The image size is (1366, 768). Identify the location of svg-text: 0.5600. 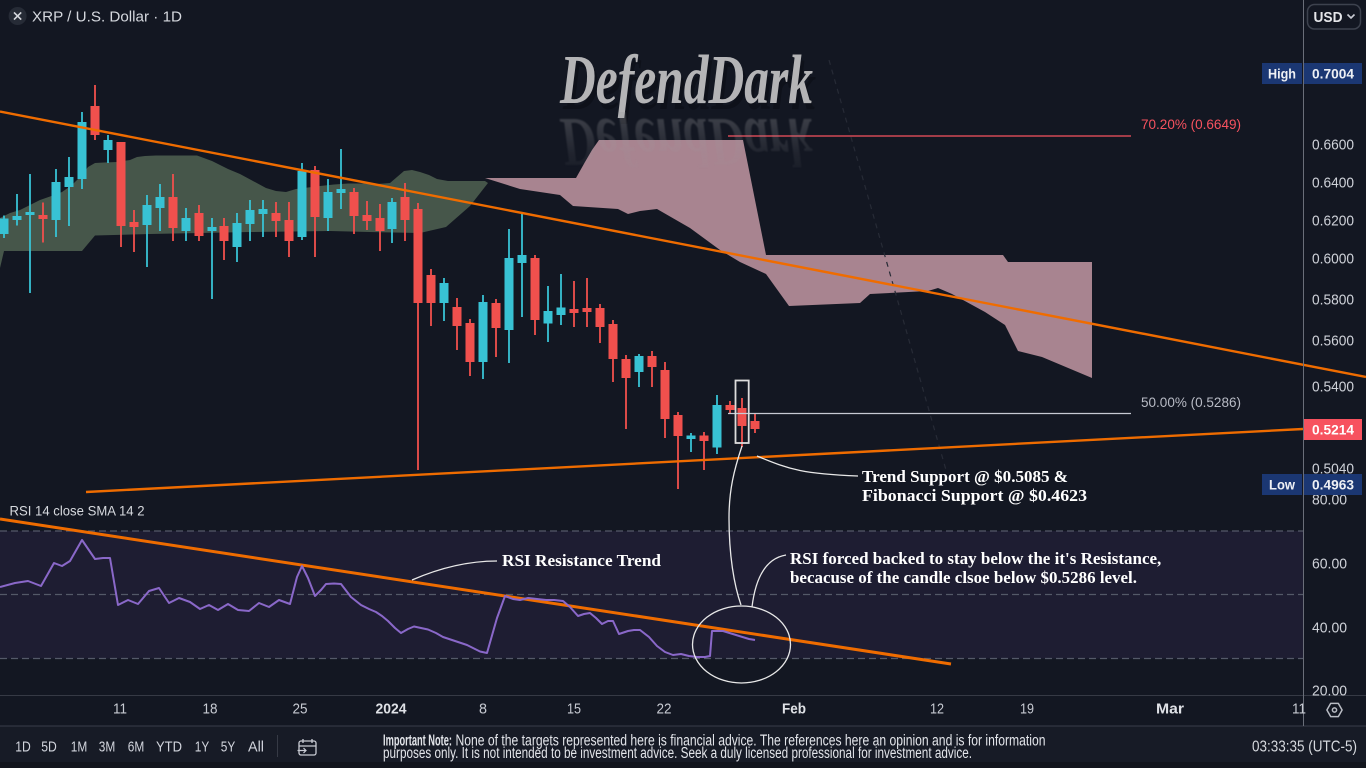
(1333, 340).